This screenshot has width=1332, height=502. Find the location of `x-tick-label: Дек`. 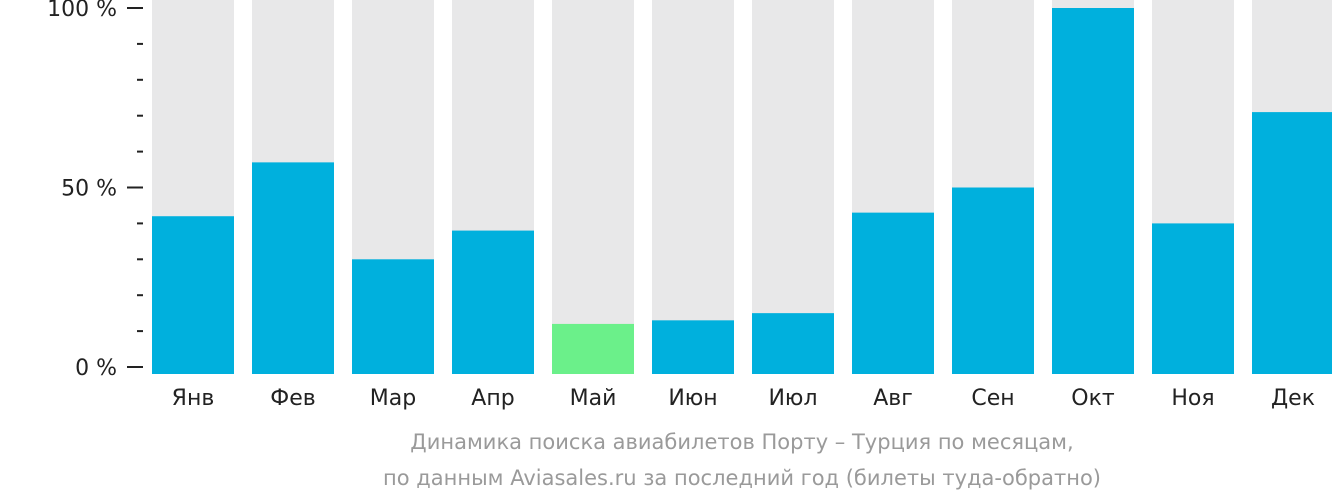

x-tick-label: Дек is located at coordinates (1293, 398).